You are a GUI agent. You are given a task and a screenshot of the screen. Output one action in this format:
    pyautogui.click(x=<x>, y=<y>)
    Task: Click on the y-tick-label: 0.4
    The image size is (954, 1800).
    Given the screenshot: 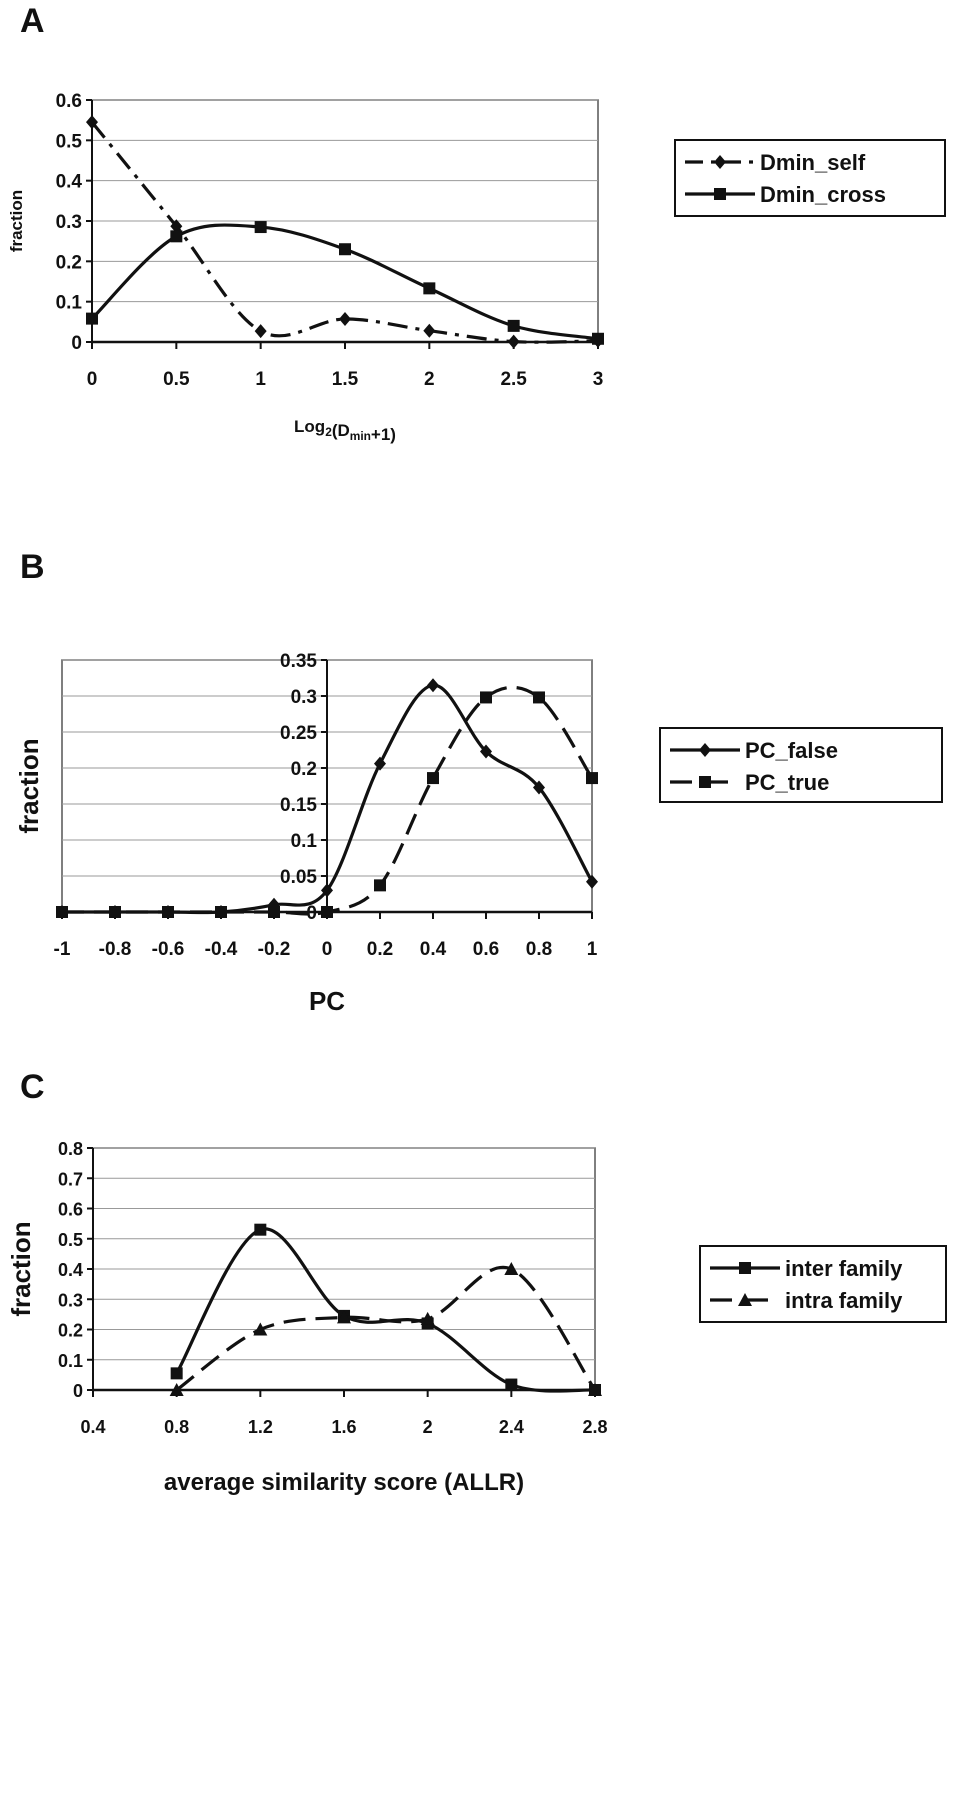 What is the action you would take?
    pyautogui.click(x=70, y=1270)
    